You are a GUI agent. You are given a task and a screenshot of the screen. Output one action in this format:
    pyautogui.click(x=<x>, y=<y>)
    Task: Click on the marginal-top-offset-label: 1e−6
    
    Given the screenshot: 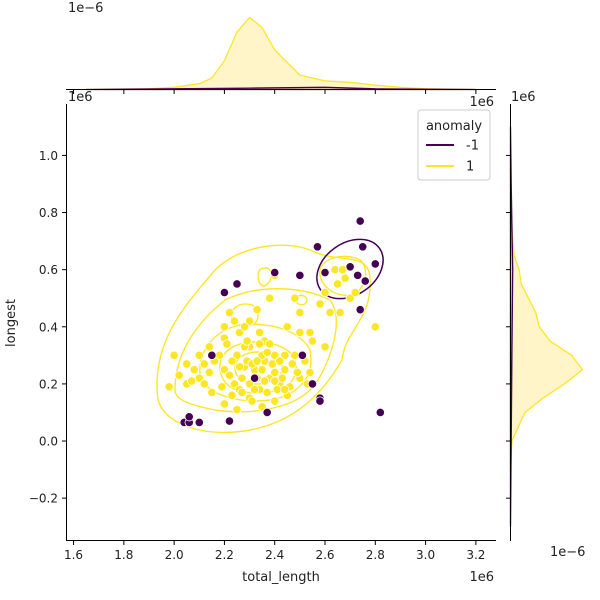 What is the action you would take?
    pyautogui.click(x=85, y=8)
    